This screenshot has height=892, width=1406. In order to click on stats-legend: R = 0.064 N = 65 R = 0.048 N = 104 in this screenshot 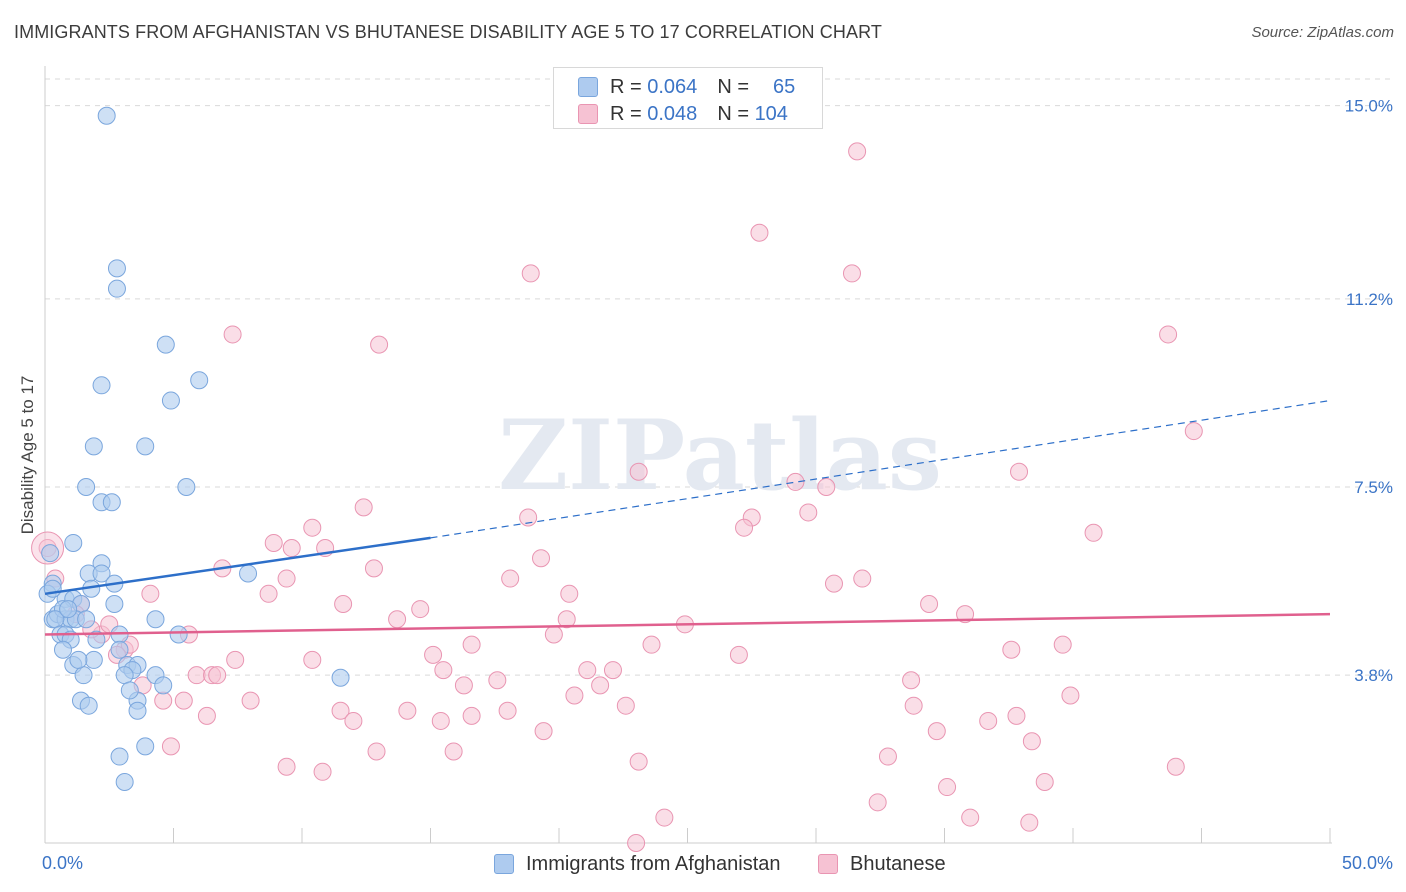, I will do `click(688, 98)`.